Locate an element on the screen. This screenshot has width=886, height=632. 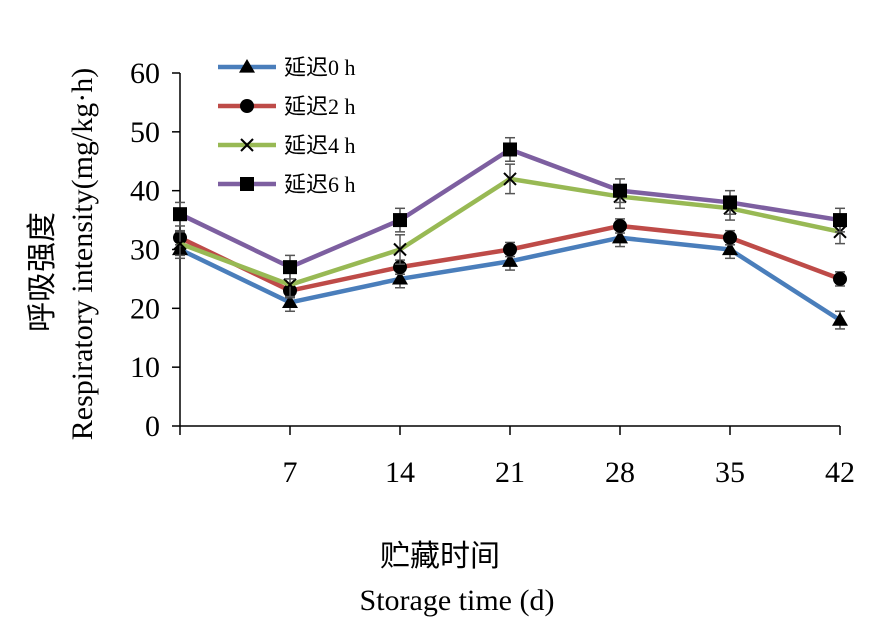
x-tick-label: 14 is located at coordinates (400, 472).